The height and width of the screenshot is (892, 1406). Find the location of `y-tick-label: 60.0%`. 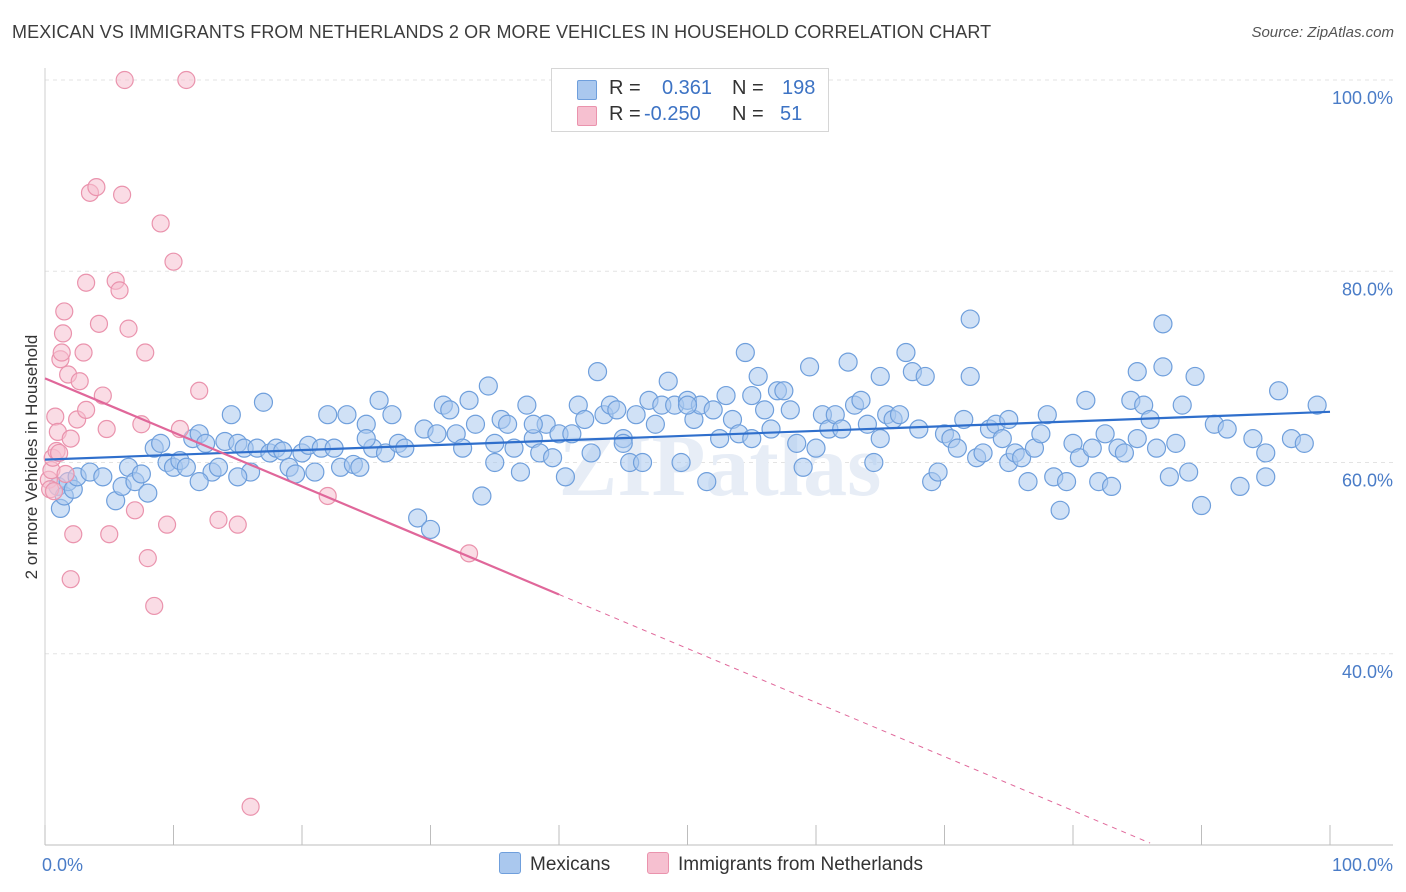

y-tick-label: 60.0% is located at coordinates (1367, 481).